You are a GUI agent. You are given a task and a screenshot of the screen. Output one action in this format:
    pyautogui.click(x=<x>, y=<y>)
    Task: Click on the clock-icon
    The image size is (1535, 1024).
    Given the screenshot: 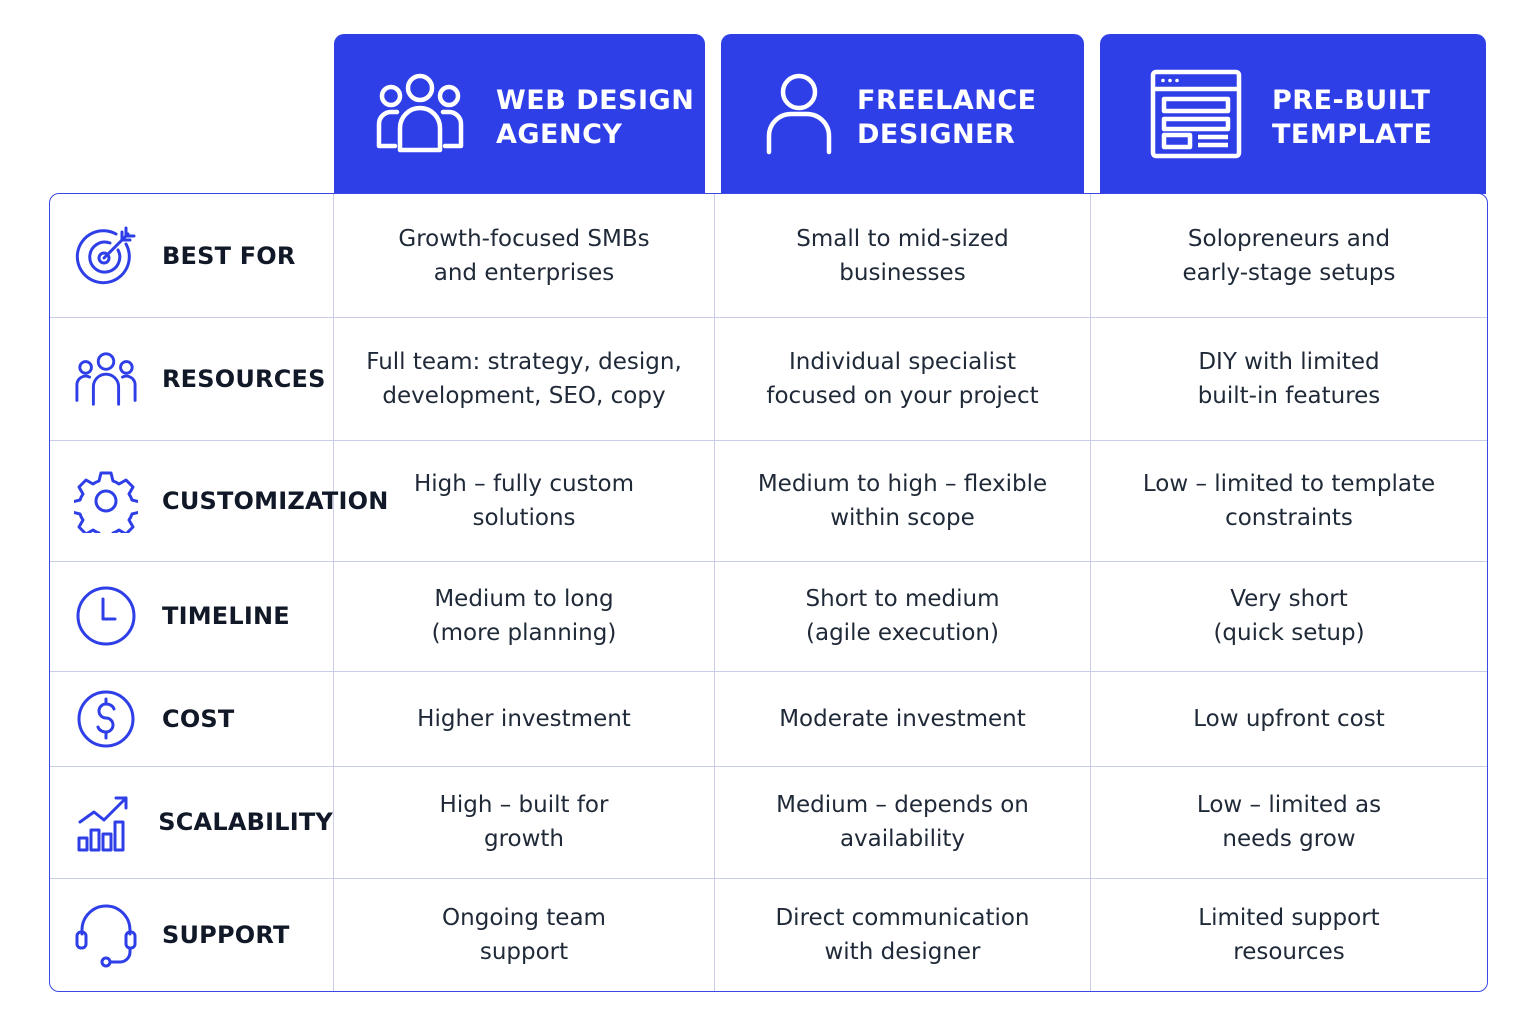 What is the action you would take?
    pyautogui.click(x=106, y=616)
    